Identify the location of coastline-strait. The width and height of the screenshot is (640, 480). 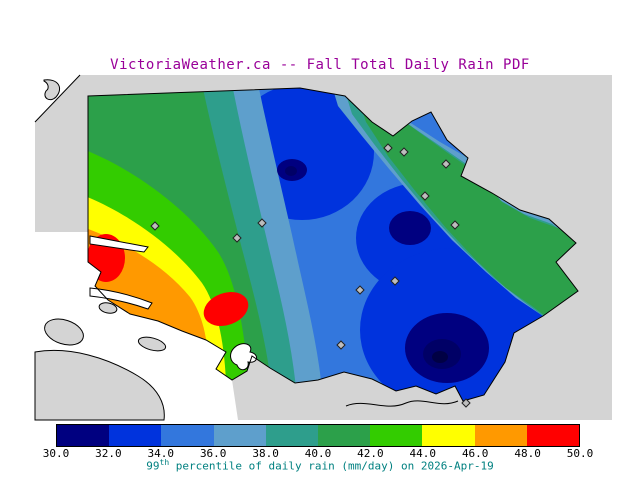
(402, 403).